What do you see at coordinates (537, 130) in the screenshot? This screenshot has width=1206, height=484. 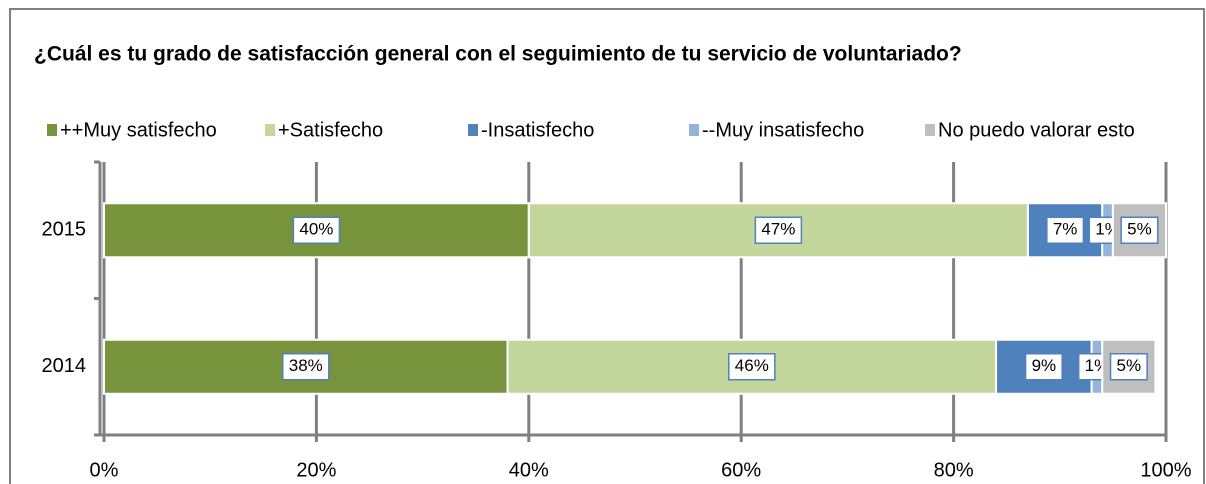 I see `legend-label: -Insatisfecho` at bounding box center [537, 130].